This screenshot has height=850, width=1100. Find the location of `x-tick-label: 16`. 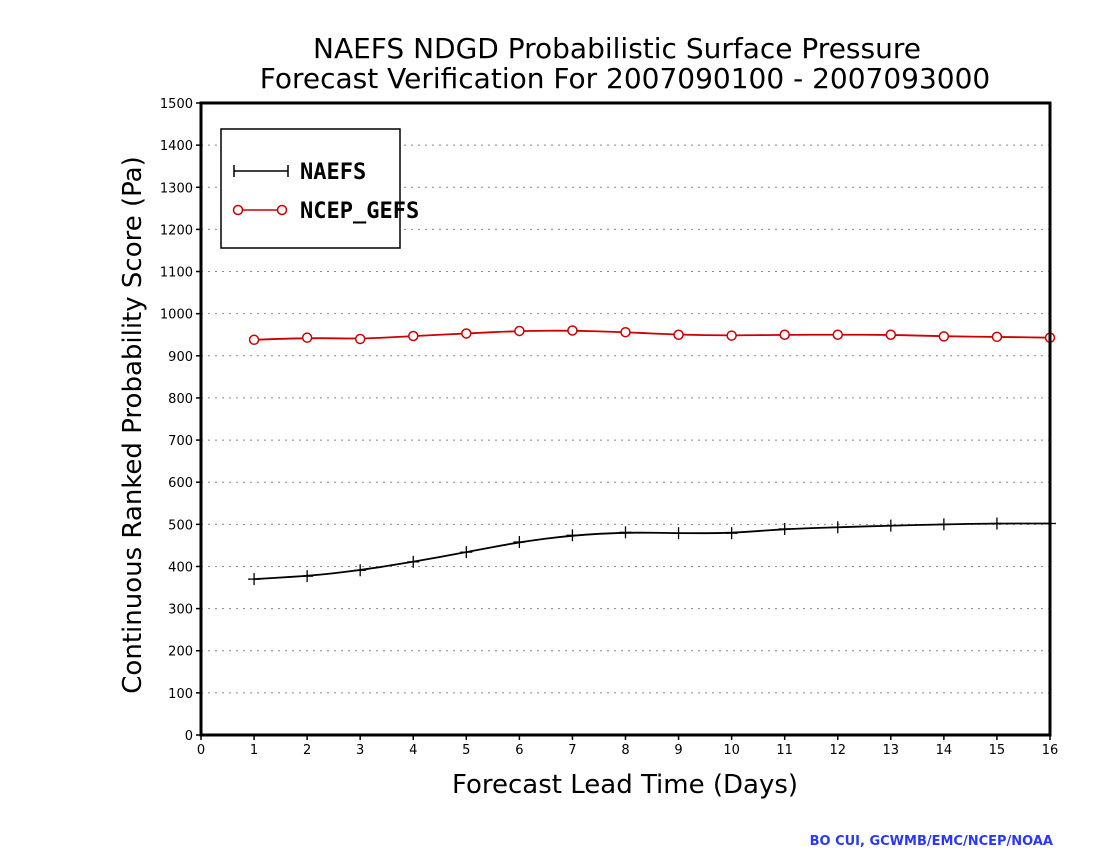

x-tick-label: 16 is located at coordinates (1050, 750).